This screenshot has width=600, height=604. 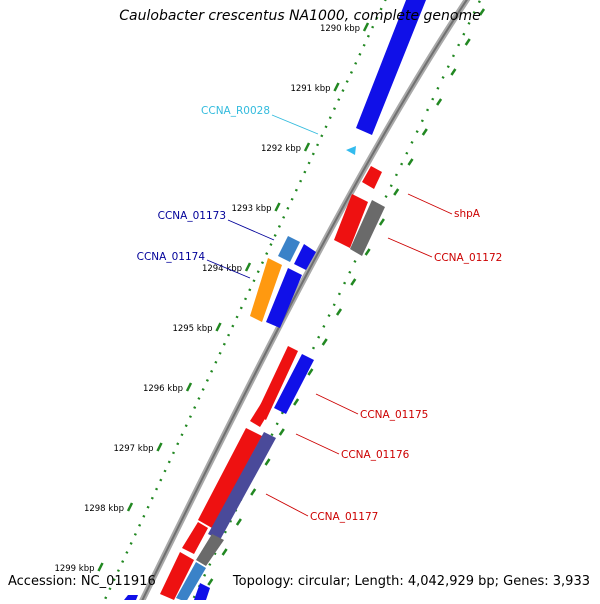 What do you see at coordinates (351, 150) in the screenshot?
I see `rna-arrow` at bounding box center [351, 150].